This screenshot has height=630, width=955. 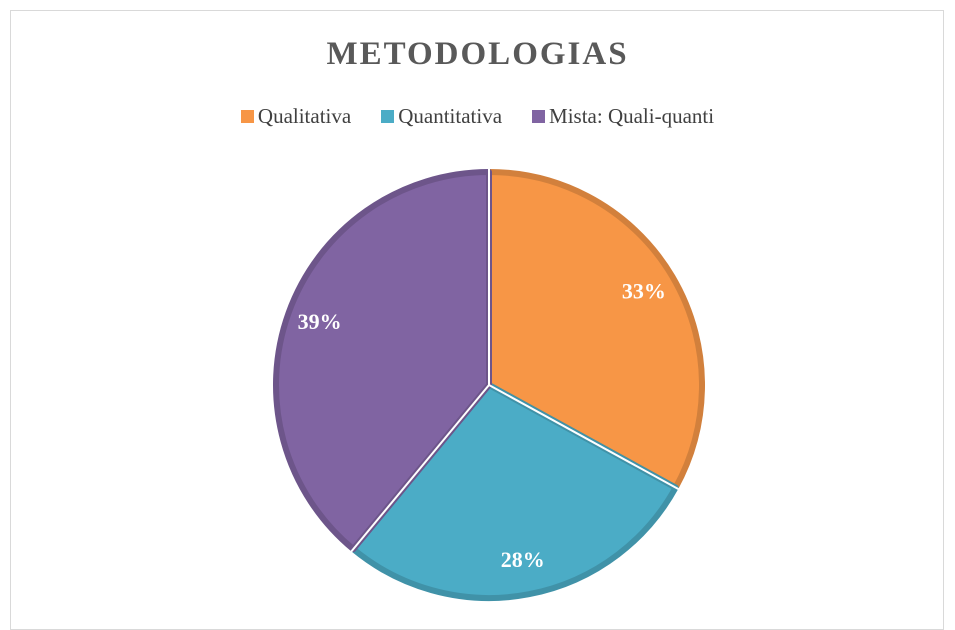 What do you see at coordinates (304, 116) in the screenshot?
I see `legend-label: Qualitativa` at bounding box center [304, 116].